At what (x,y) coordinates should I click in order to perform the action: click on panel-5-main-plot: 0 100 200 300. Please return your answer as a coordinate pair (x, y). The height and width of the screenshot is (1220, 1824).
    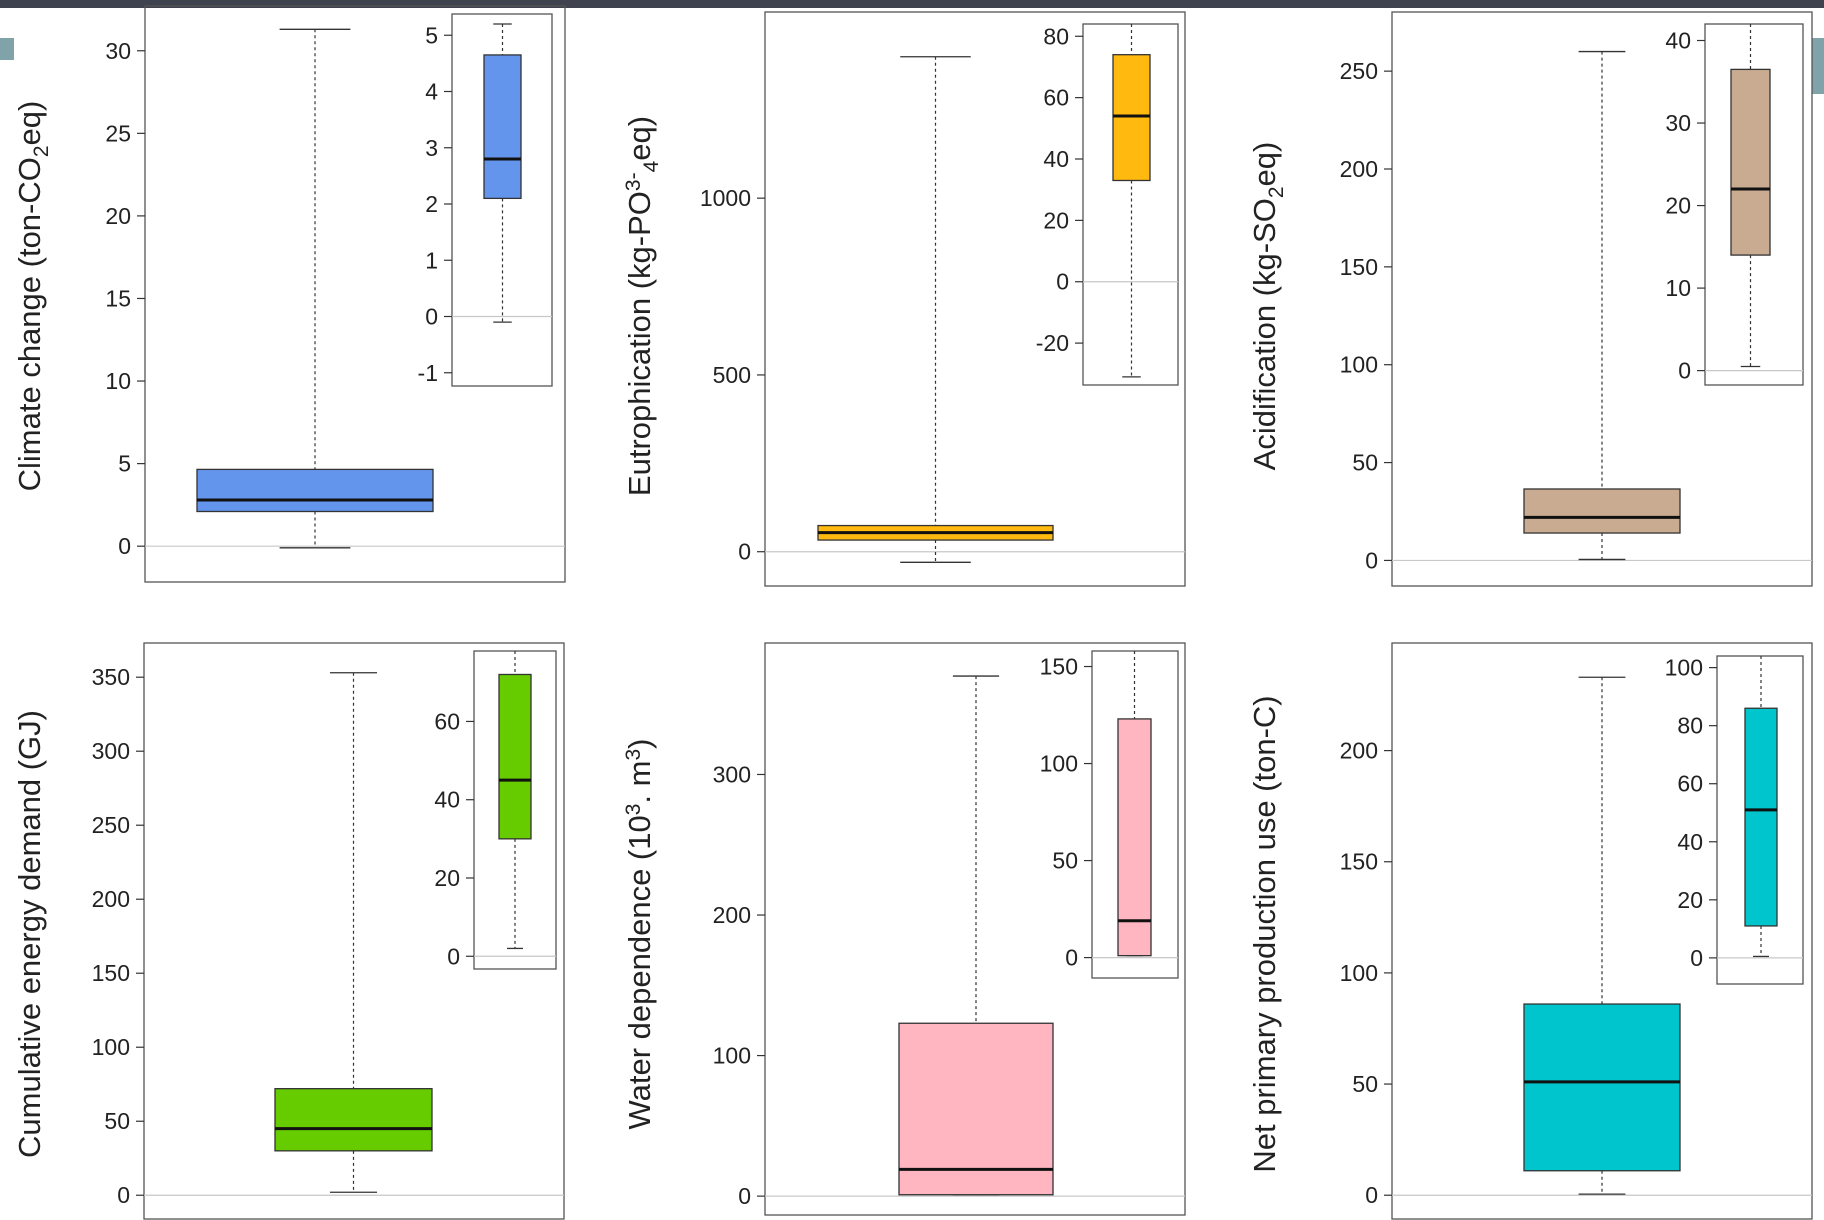
    Looking at the image, I should click on (949, 929).